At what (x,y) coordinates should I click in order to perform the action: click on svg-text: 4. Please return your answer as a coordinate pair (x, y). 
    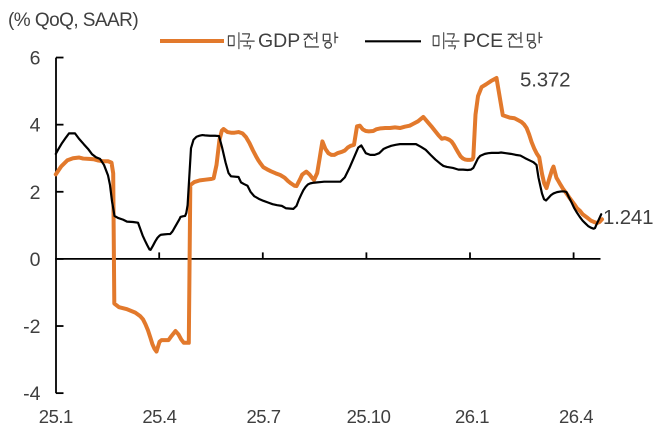
    Looking at the image, I should click on (35, 126).